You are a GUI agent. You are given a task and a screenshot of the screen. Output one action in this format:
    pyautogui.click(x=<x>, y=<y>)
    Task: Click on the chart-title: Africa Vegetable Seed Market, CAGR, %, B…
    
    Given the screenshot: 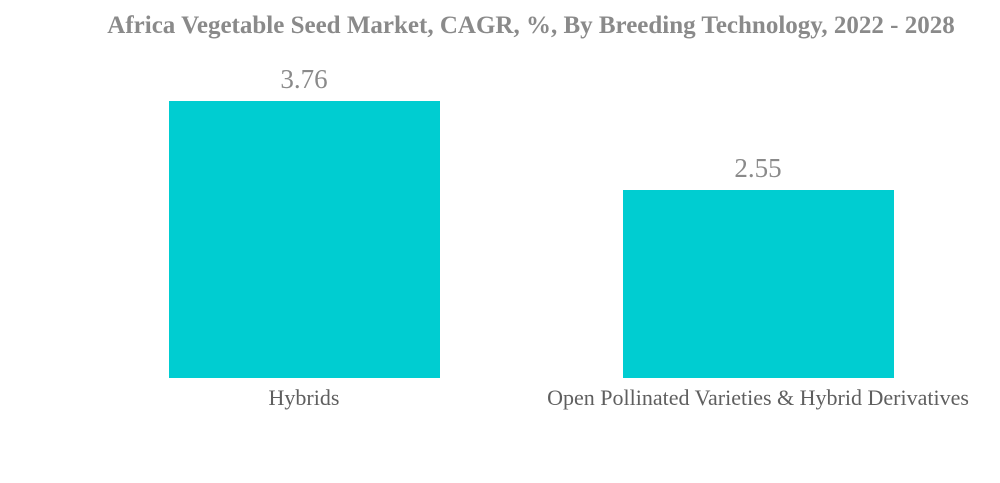 What is the action you would take?
    pyautogui.click(x=531, y=25)
    